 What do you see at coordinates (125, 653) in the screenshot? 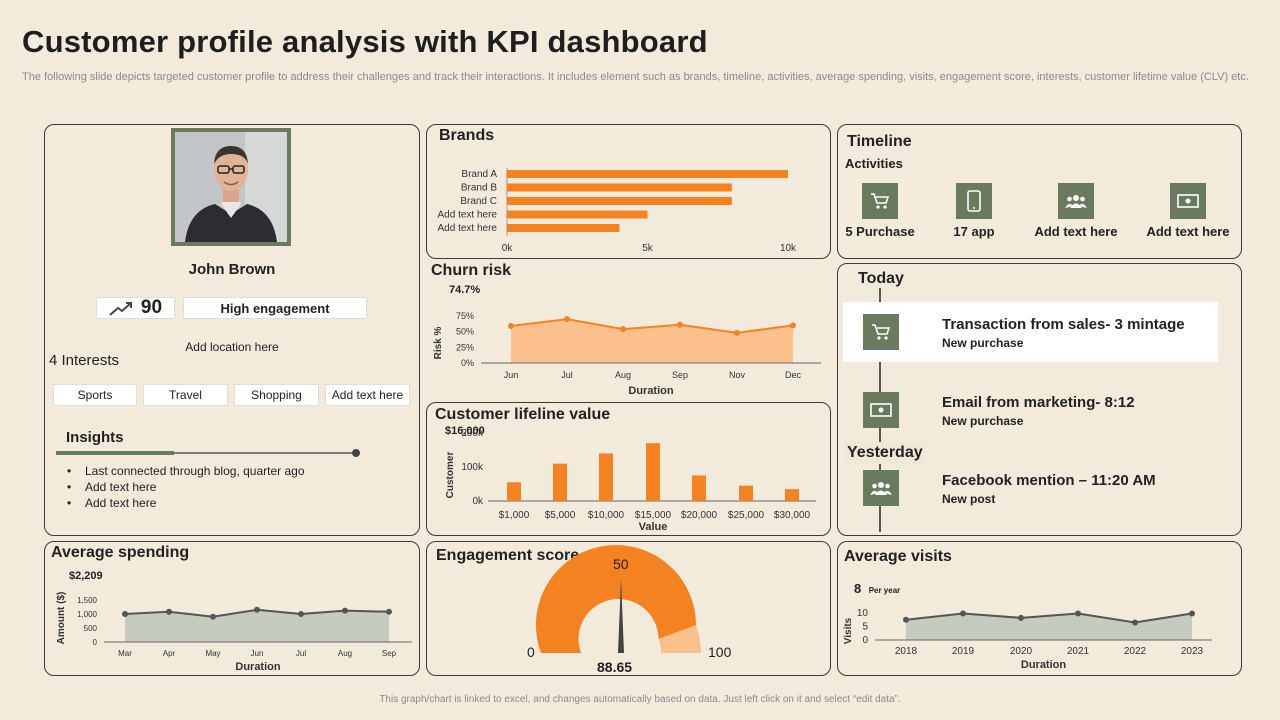
I see `spending-x-tick: Mar` at bounding box center [125, 653].